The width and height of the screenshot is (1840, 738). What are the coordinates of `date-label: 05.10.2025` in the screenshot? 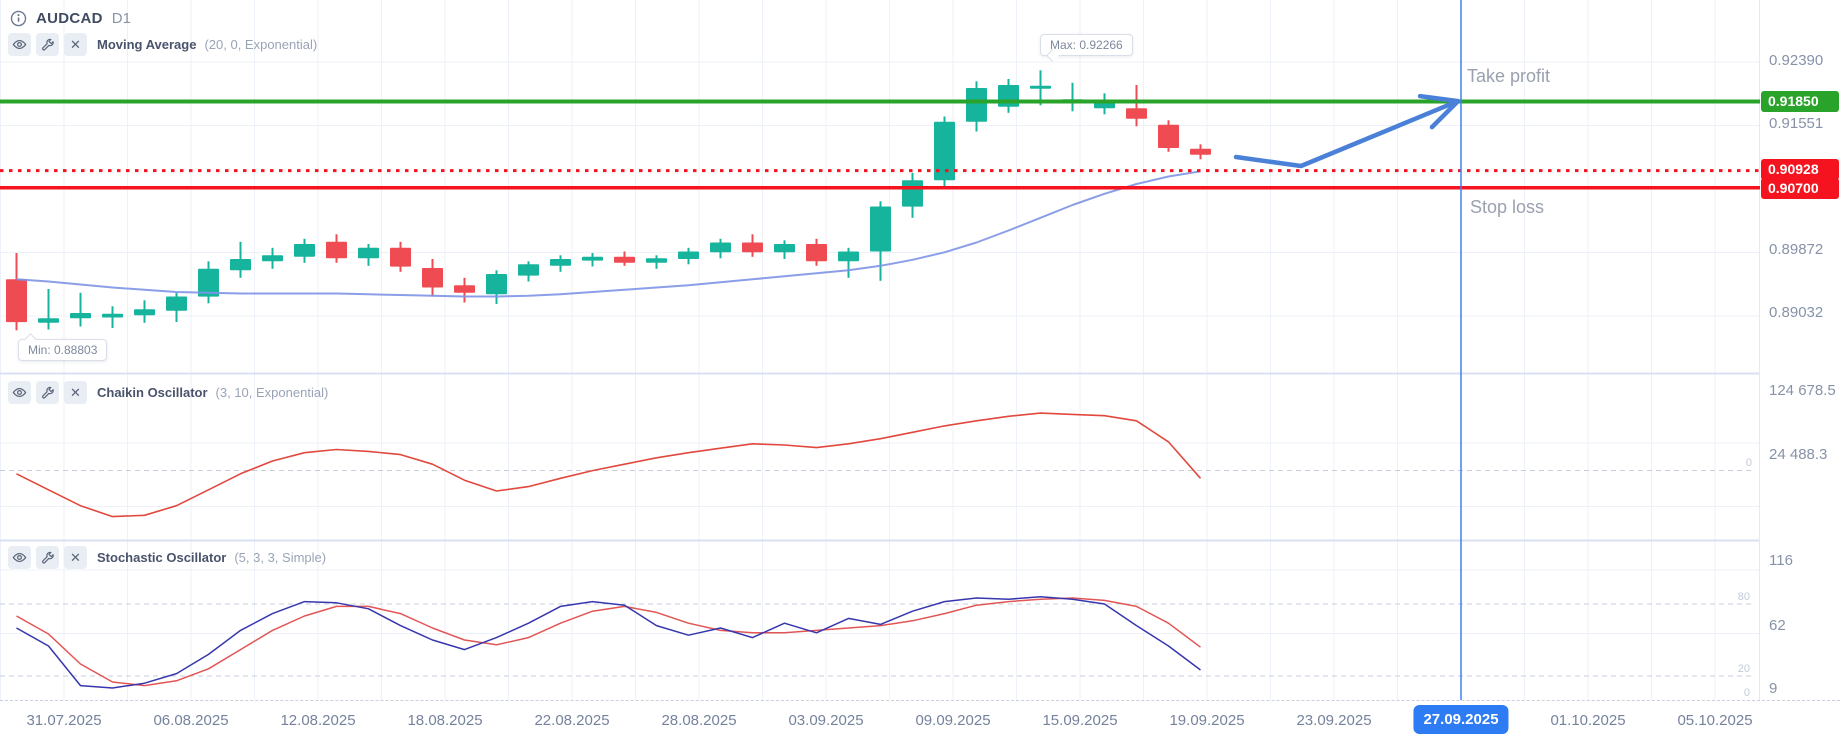 It's located at (1715, 720).